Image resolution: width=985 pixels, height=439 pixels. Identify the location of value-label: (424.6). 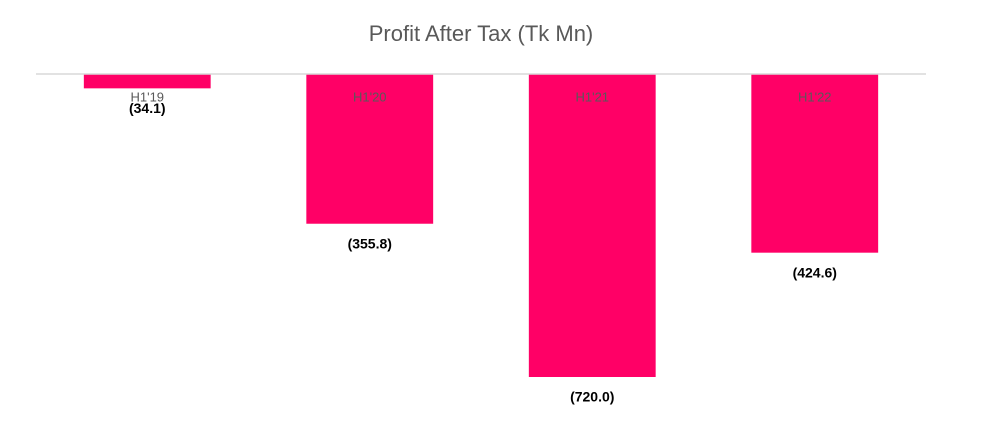
(815, 272).